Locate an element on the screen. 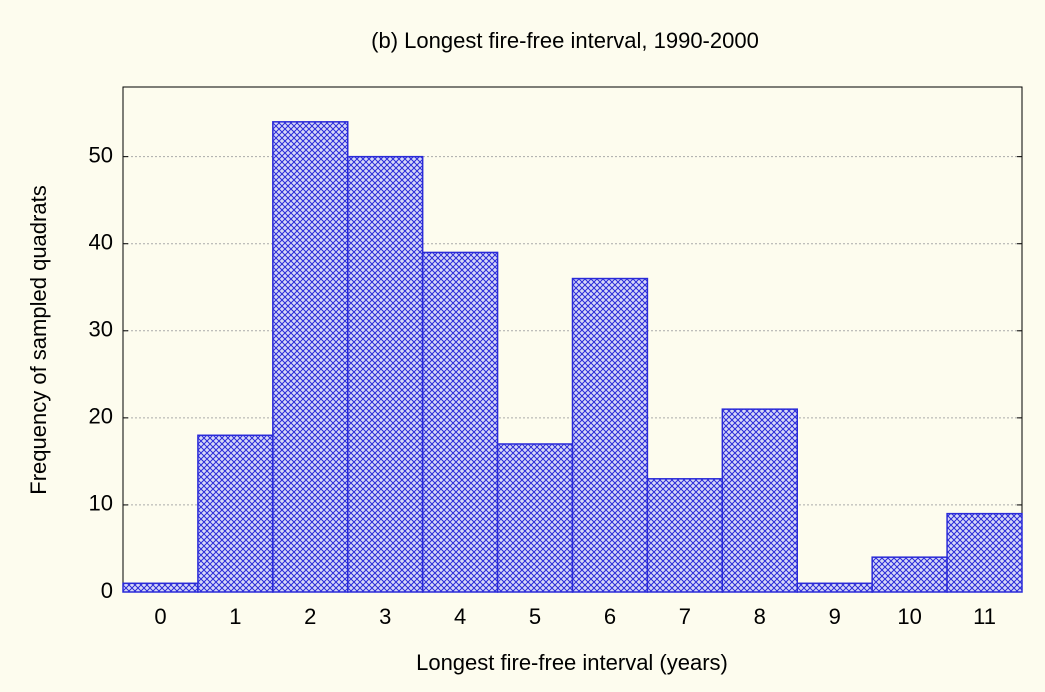 This screenshot has height=692, width=1045. x-tick-label: 3 is located at coordinates (385, 616).